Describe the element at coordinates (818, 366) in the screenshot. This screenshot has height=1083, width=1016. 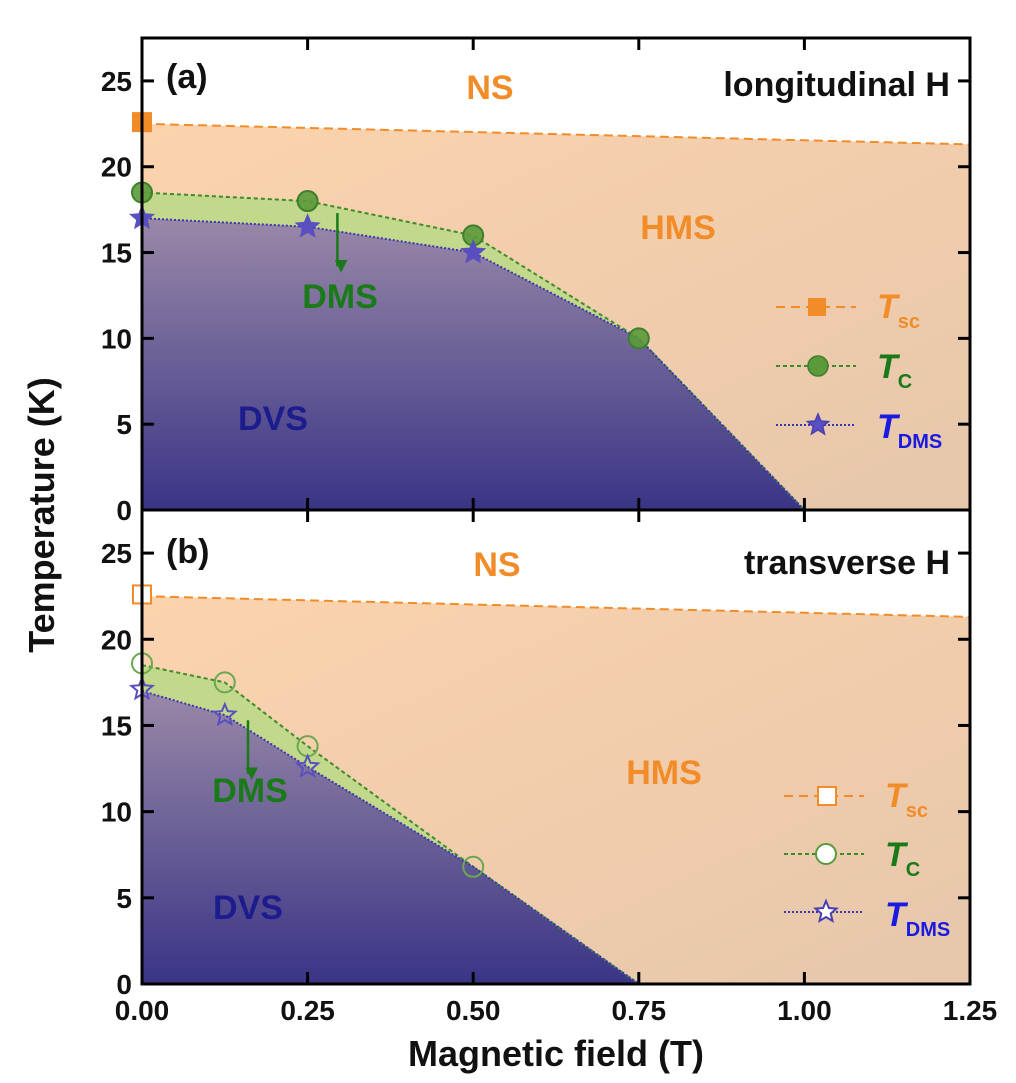
I see `panel-a-legend-tc-marker` at that location.